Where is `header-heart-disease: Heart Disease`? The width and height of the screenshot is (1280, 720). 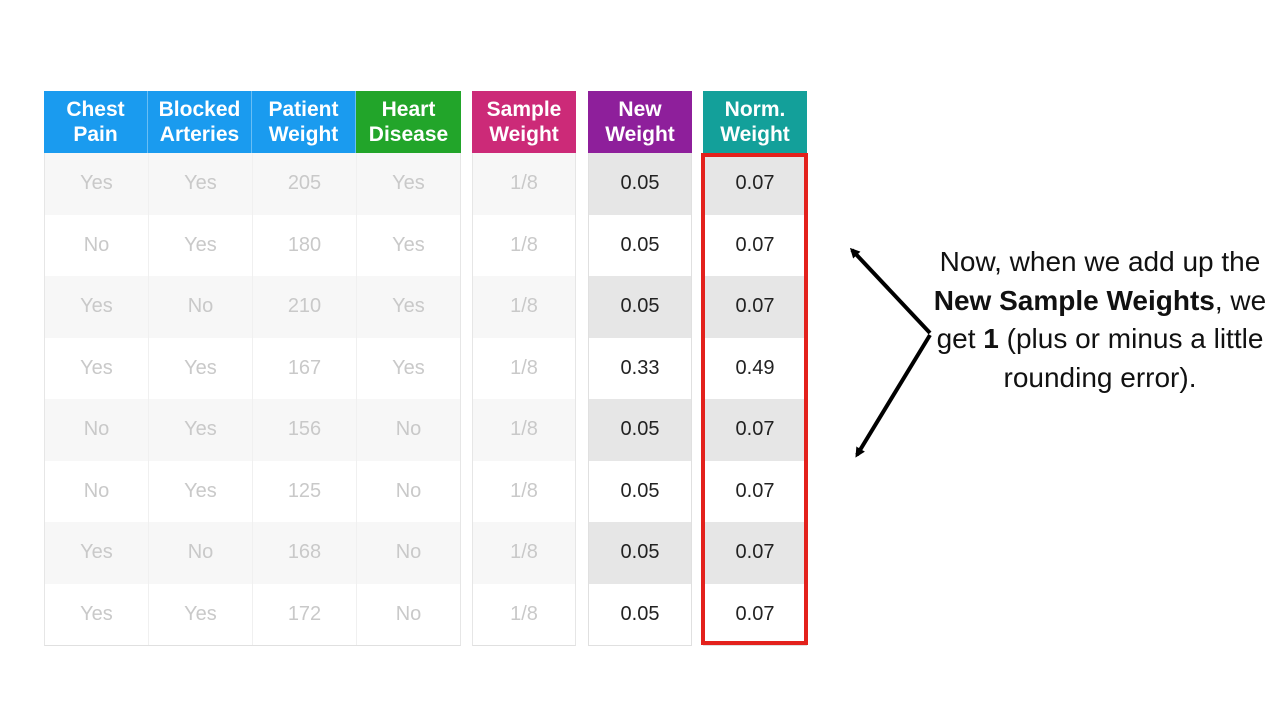 header-heart-disease: Heart Disease is located at coordinates (408, 122).